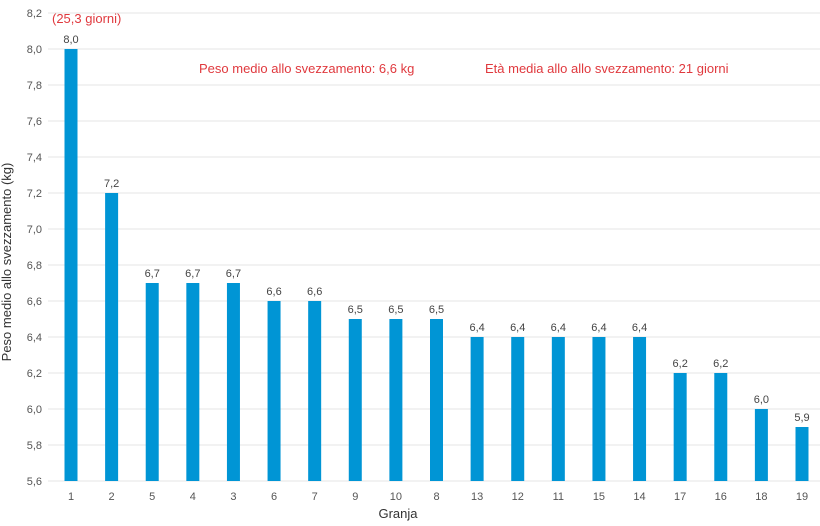 The height and width of the screenshot is (526, 820). I want to click on x-tick-label: 6, so click(274, 497).